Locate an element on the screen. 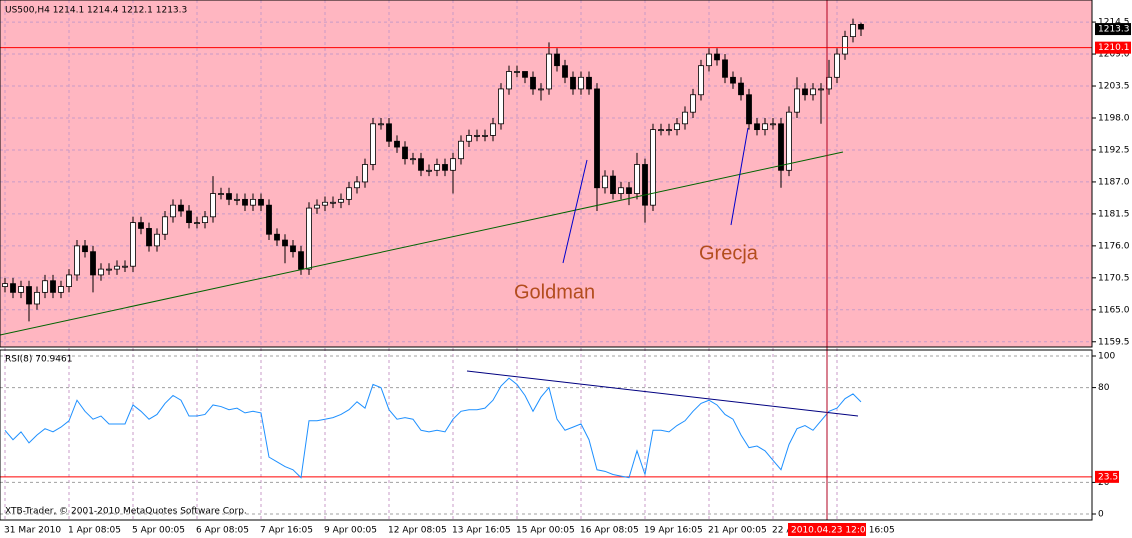  x-tick-label: 1 Apr 08:05 is located at coordinates (94, 531).